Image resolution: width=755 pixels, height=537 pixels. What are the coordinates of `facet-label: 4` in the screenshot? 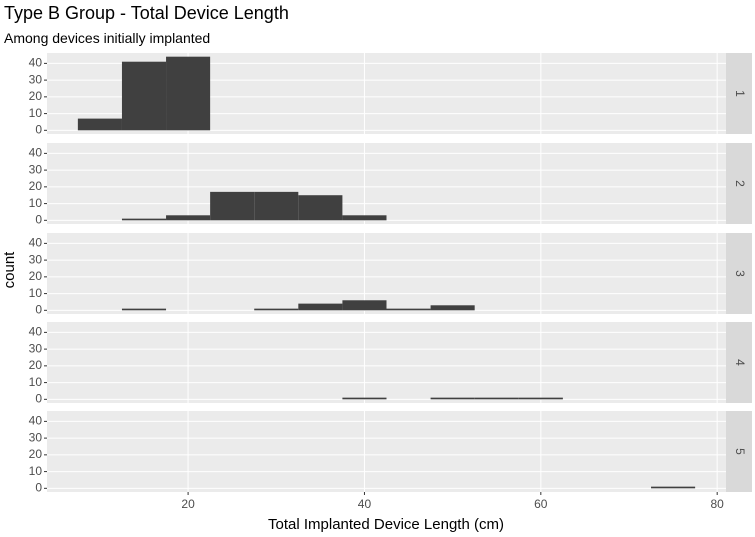 It's located at (740, 362).